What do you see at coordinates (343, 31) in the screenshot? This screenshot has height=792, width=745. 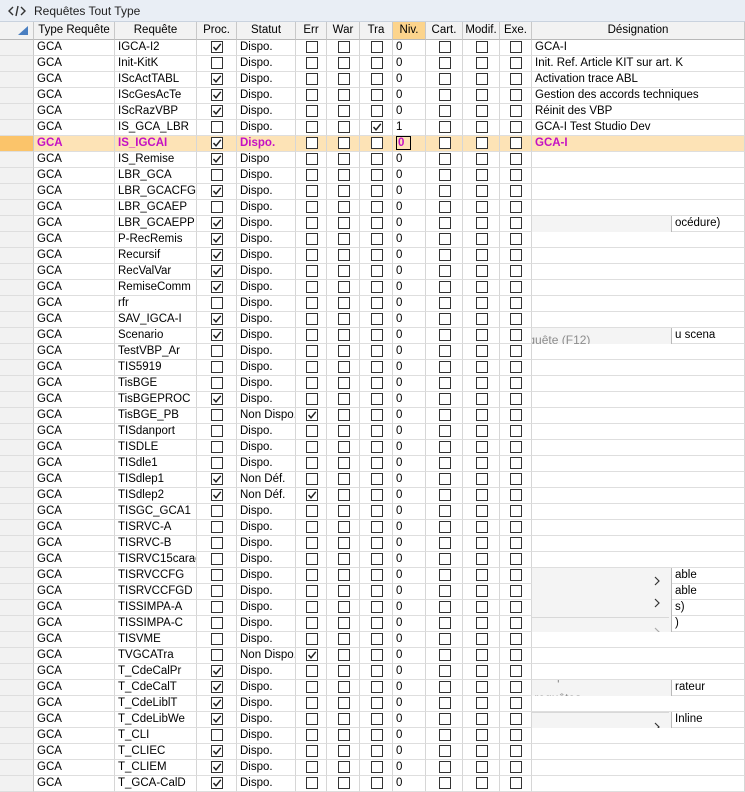 I see `column-header: War` at bounding box center [343, 31].